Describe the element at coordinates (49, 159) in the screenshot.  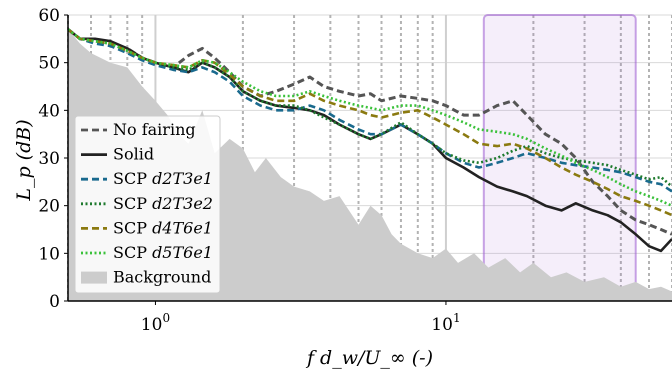
I see `y-tick-label-3: 30` at that location.